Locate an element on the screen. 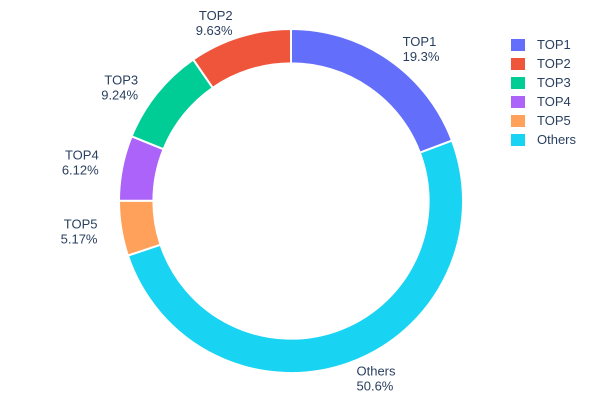  slice-pct-label-others: 50.6% is located at coordinates (375, 386).